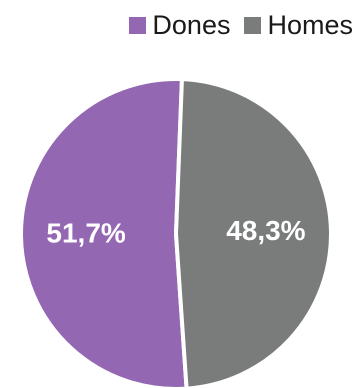 This screenshot has height=388, width=357. Describe the element at coordinates (253, 25) in the screenshot. I see `legend-swatch-homes` at that location.